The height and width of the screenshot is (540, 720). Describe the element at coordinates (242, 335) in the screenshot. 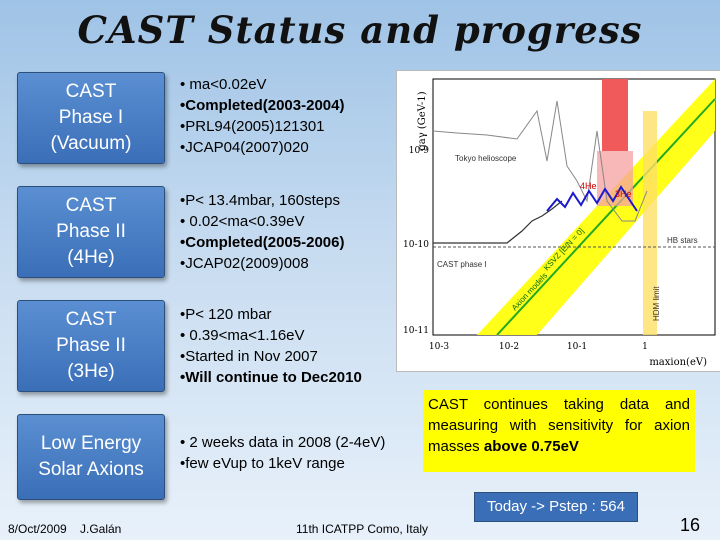

I see `bullet-item: • 0.39<ma<1.16eV` at that location.